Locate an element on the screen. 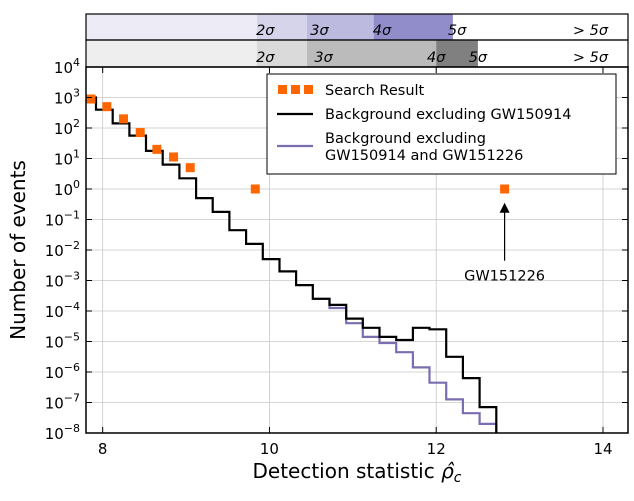 Image resolution: width=634 pixels, height=501 pixels. y-tick-label: 10⁻⁵ is located at coordinates (62, 341).